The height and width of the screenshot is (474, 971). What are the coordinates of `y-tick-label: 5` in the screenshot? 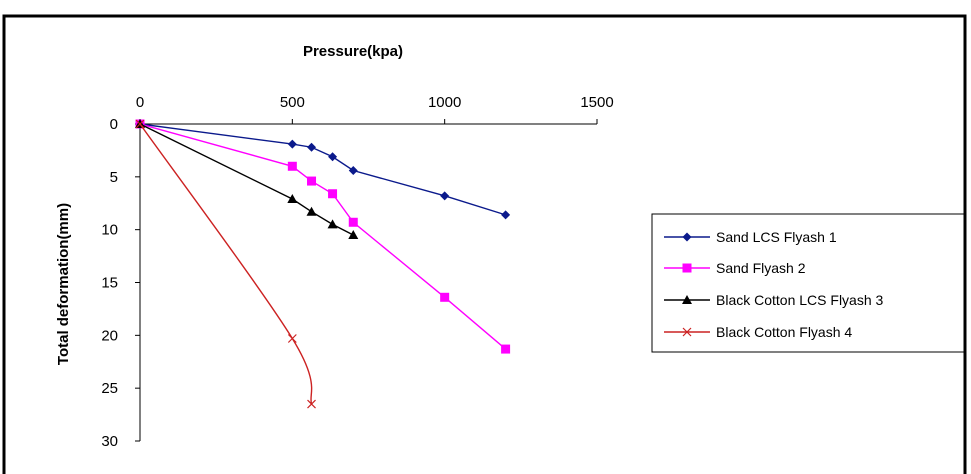 It's located at (114, 177).